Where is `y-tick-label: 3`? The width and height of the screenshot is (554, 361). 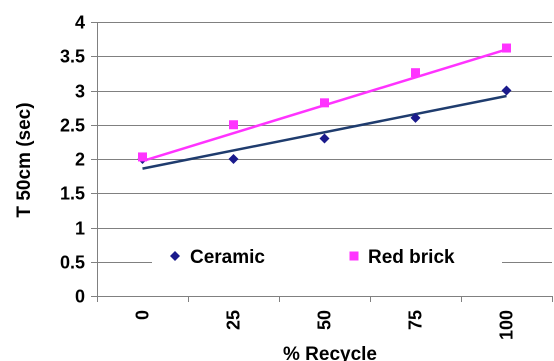
y-tick-label: 3 is located at coordinates (80, 92).